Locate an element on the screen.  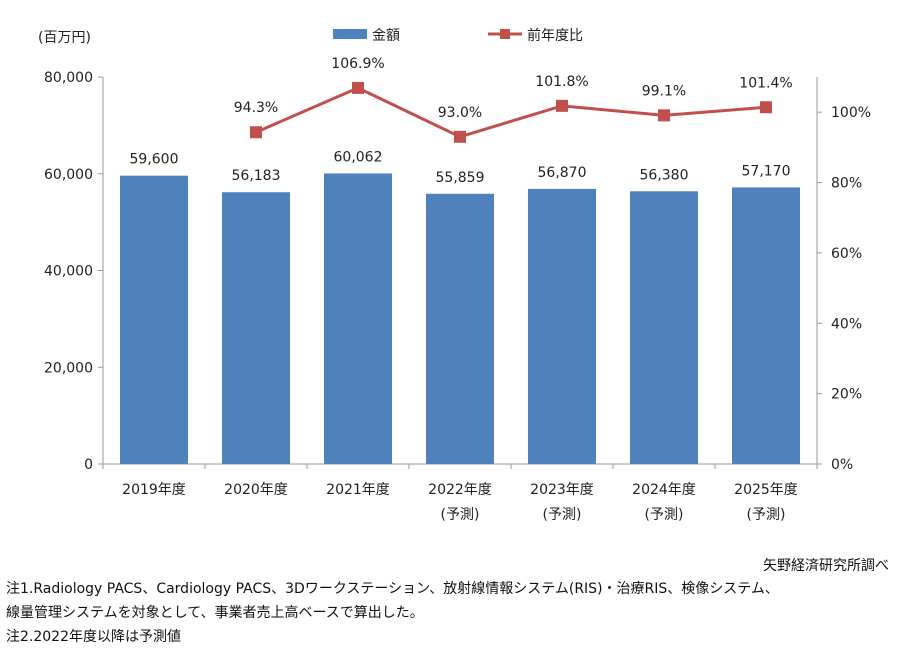
note-2: 注2.2022年度以降は予測値 is located at coordinates (93, 637).